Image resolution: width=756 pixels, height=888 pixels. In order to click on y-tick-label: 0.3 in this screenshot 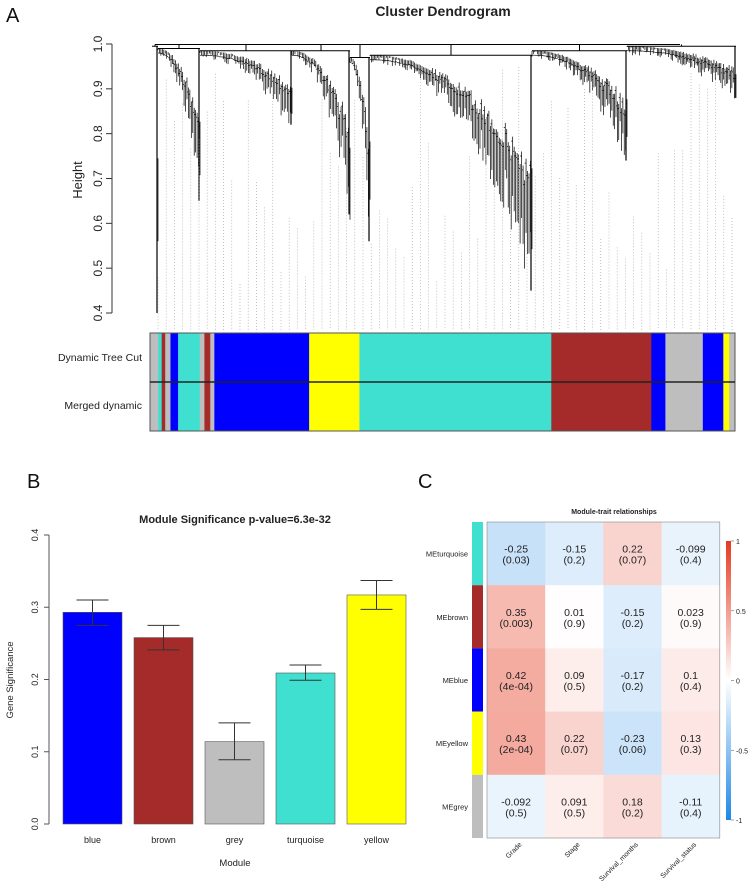, I will do `click(35, 607)`.